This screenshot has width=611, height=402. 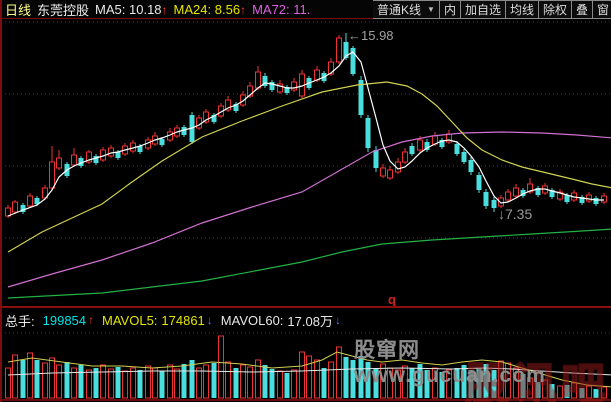 What do you see at coordinates (306, 307) in the screenshot?
I see `pane-divider` at bounding box center [306, 307].